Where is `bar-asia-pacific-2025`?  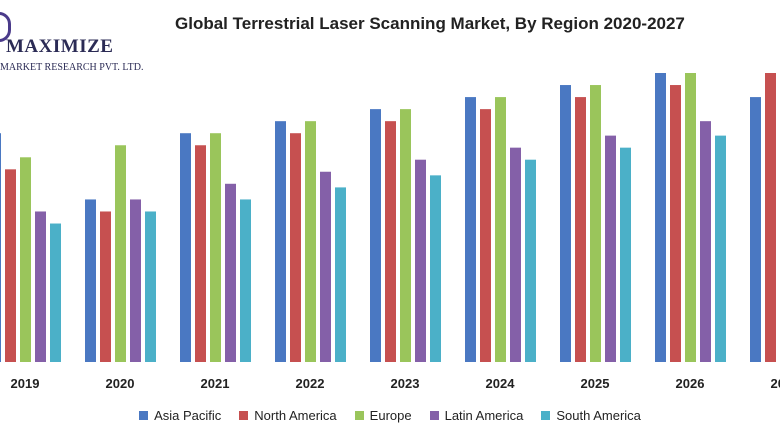
bar-asia-pacific-2025 is located at coordinates (565, 224).